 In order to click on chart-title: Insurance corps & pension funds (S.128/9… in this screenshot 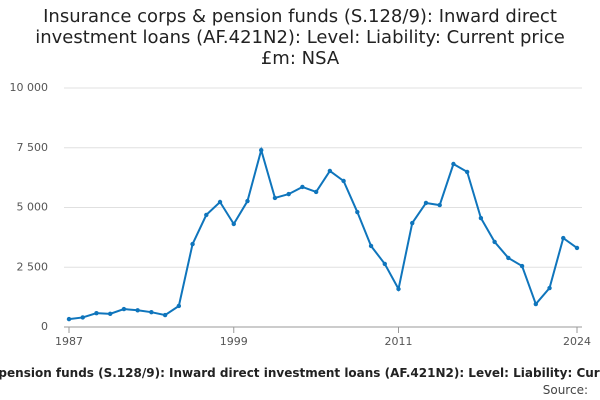, I will do `click(300, 37)`.